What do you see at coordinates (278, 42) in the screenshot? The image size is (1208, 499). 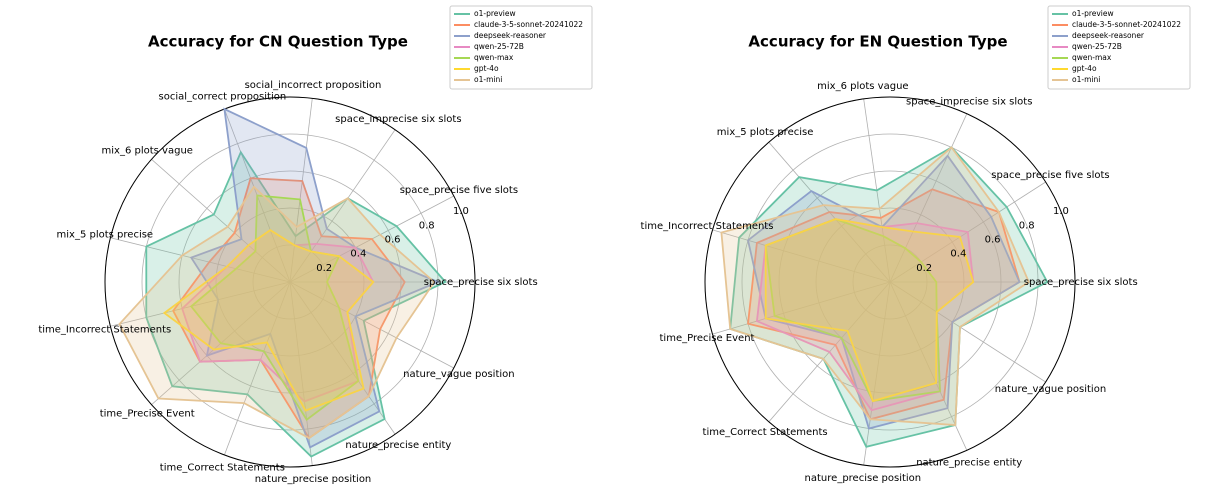 I see `chart-title: Accuracy for CN Question Type` at bounding box center [278, 42].